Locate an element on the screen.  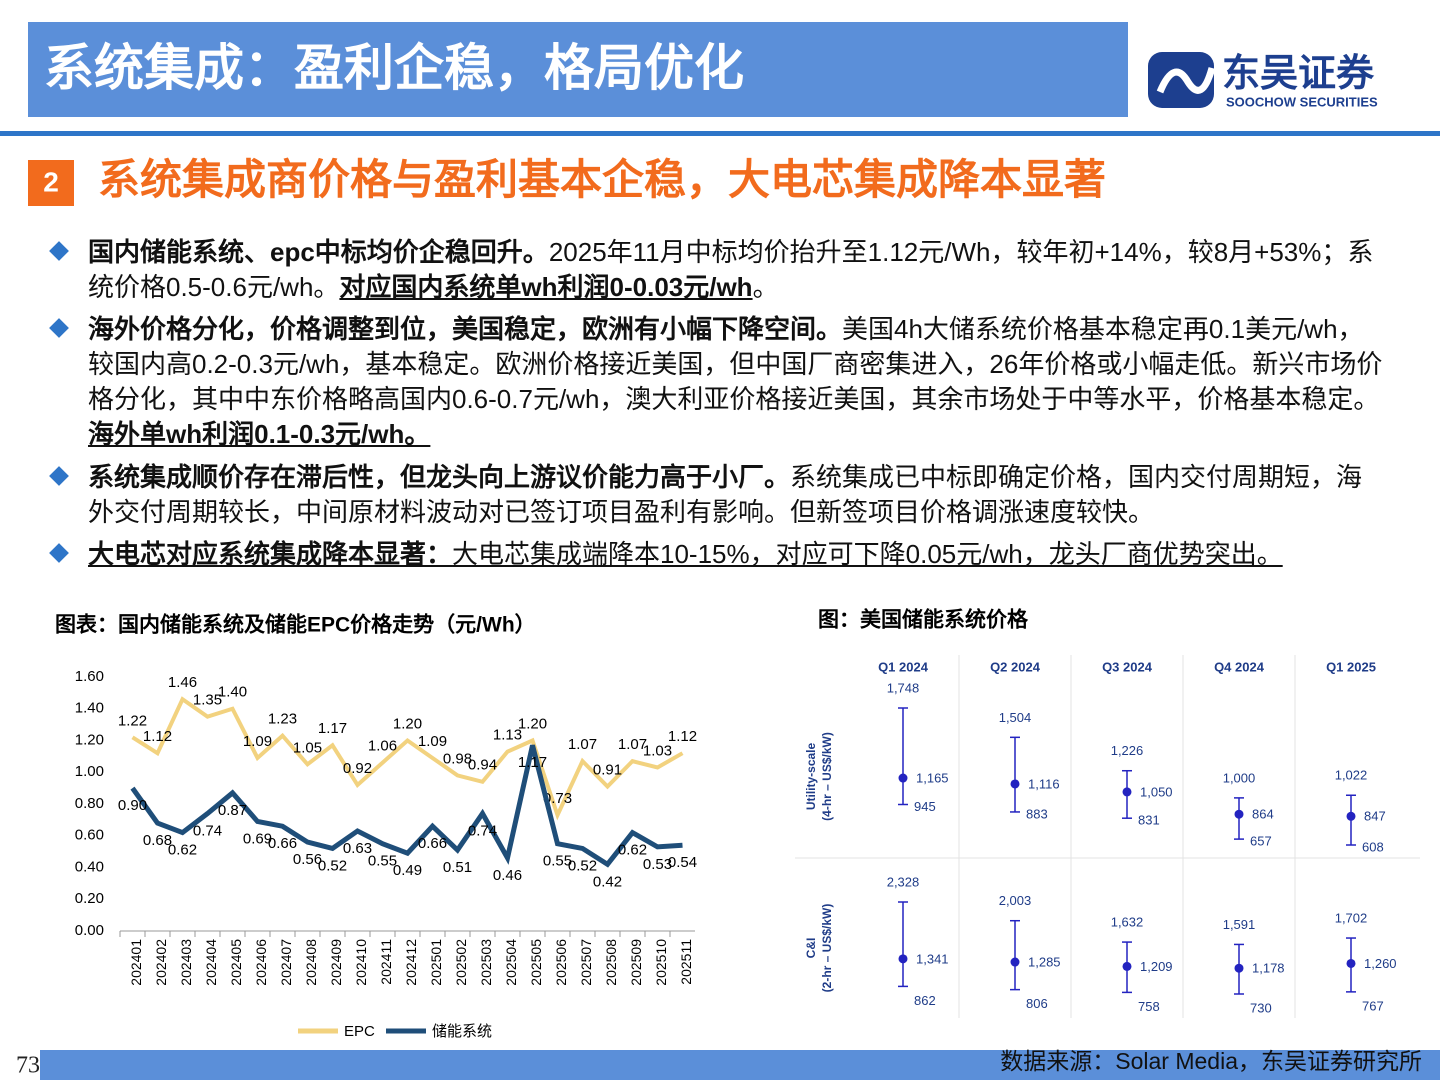
x-tick-label: 202507 is located at coordinates (586, 962).